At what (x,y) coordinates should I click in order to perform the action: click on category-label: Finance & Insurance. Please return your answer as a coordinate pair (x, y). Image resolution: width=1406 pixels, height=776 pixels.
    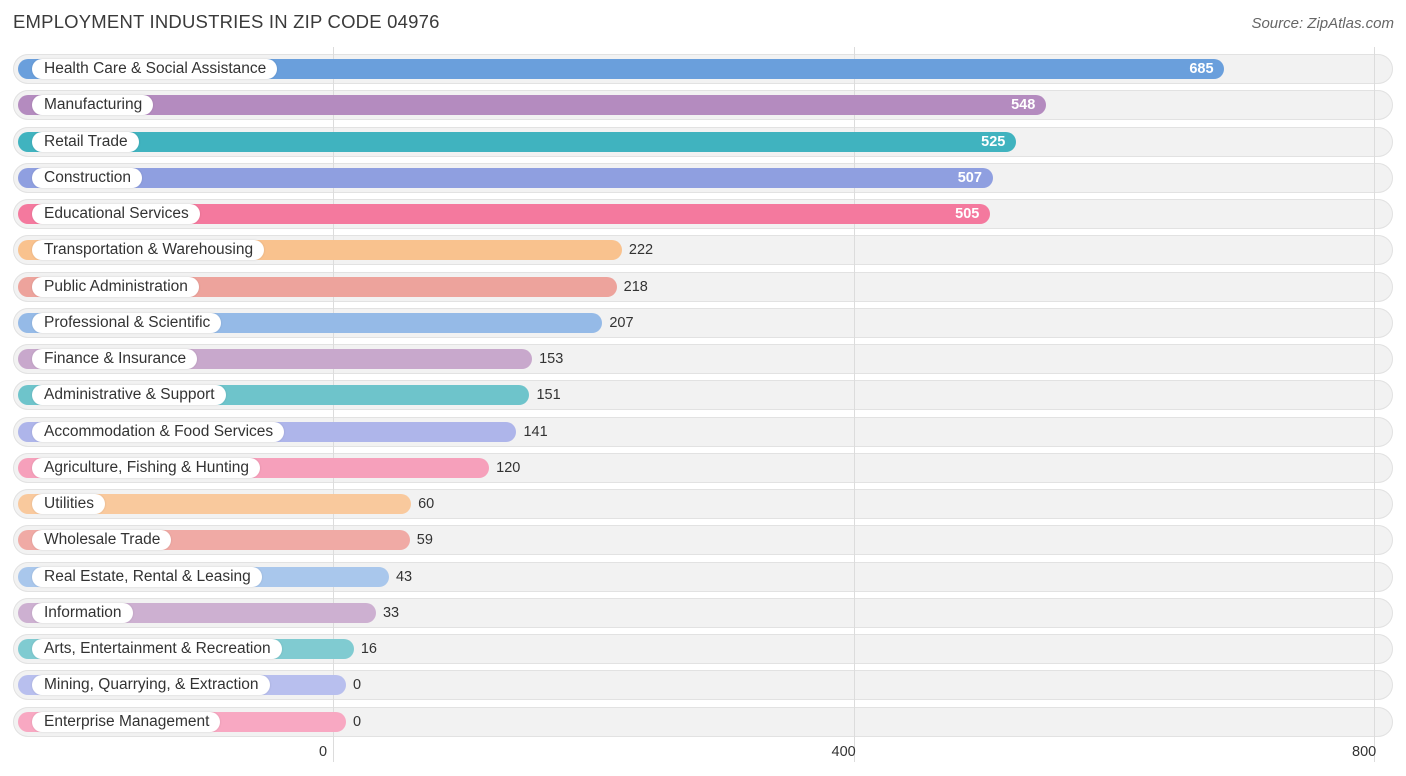
    Looking at the image, I should click on (115, 359).